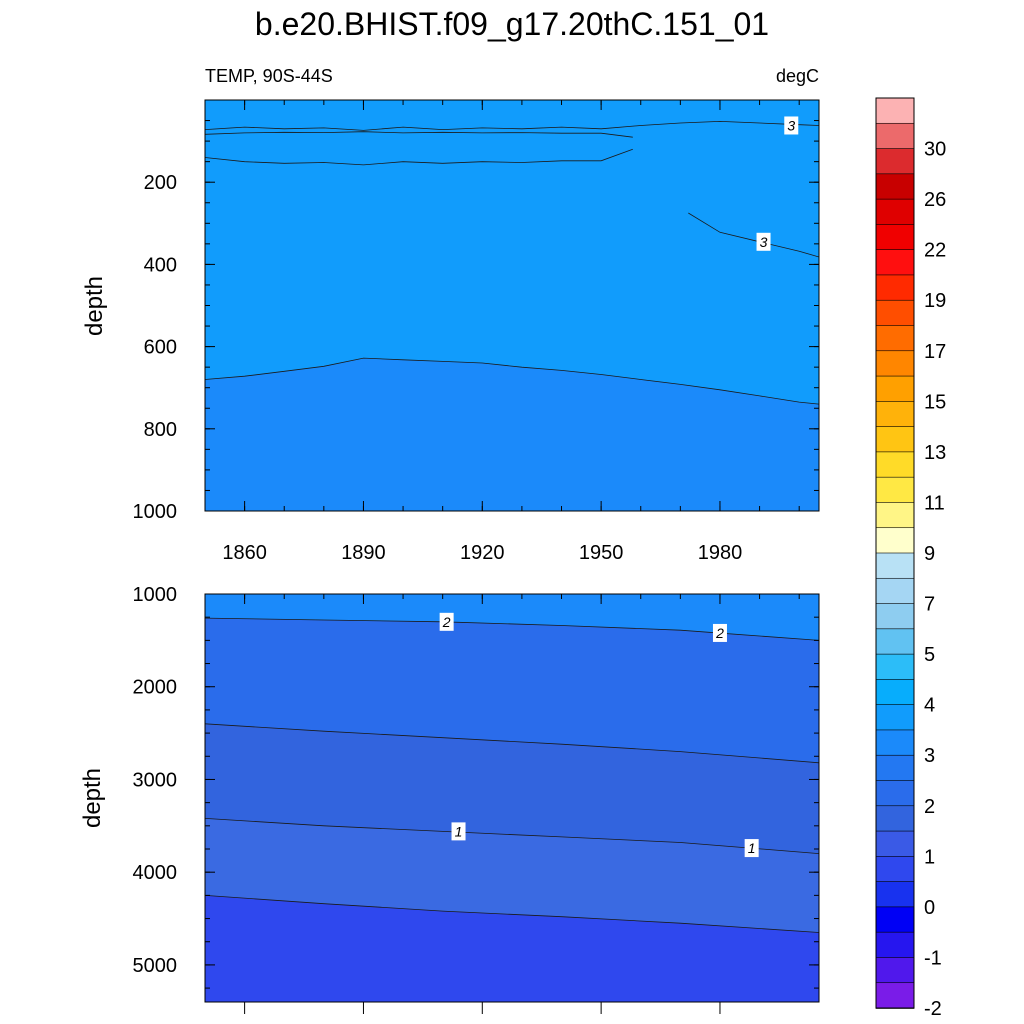 The height and width of the screenshot is (1024, 1024). I want to click on units-label: degC, so click(797, 76).